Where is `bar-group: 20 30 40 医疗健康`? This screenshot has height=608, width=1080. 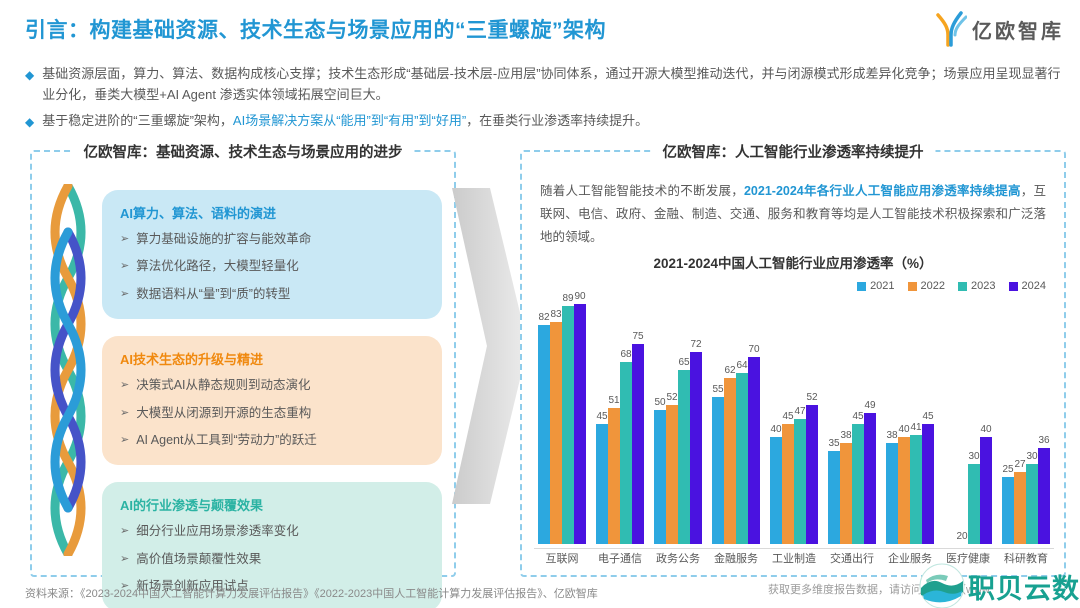 bar-group: 20 30 40 医疗健康 is located at coordinates (968, 429).